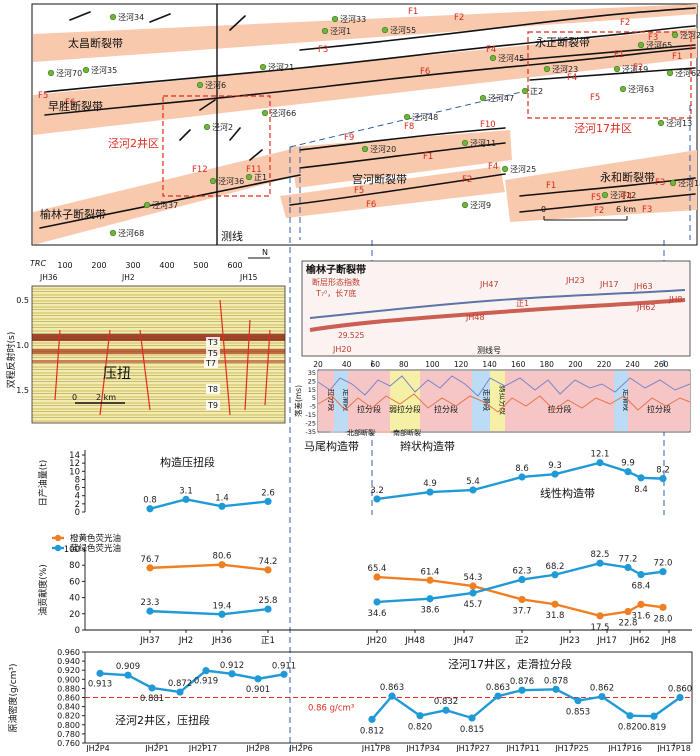 This screenshot has width=700, height=756. I want to click on well-label: 泾河21, so click(281, 67).